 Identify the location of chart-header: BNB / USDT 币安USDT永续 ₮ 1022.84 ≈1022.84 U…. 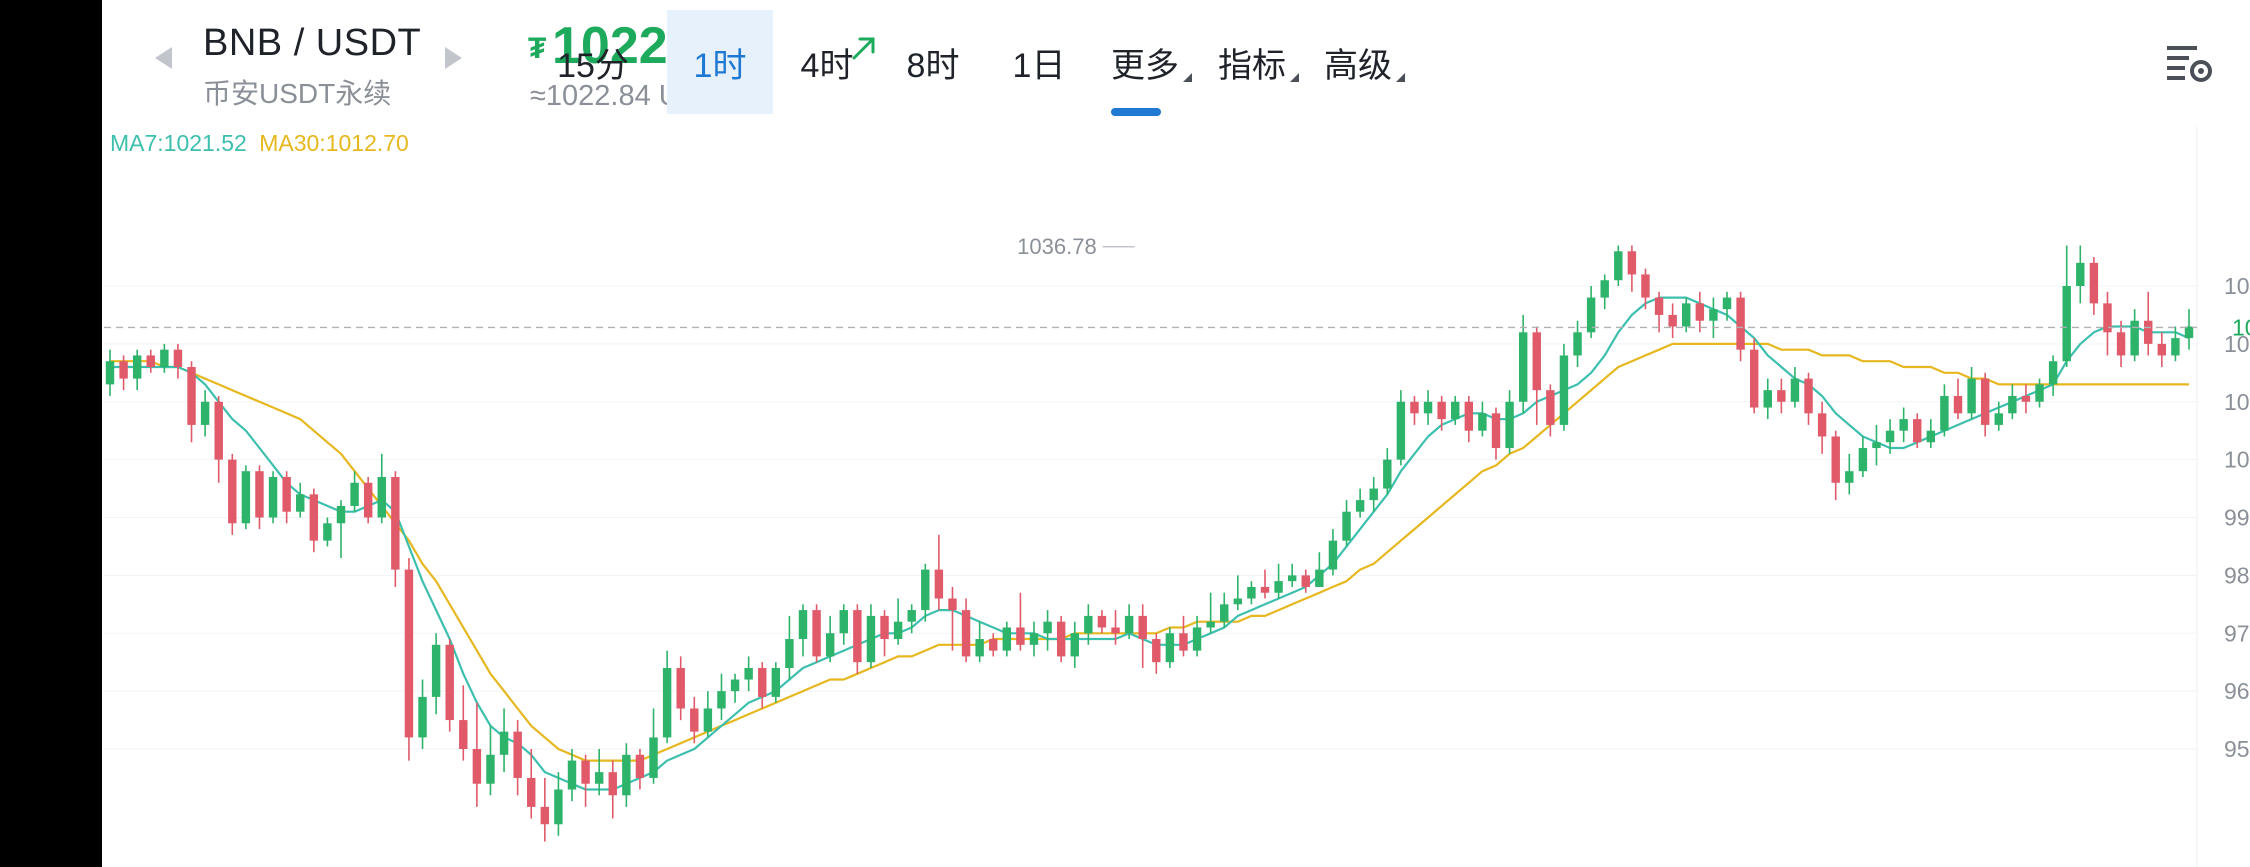
(1176, 63).